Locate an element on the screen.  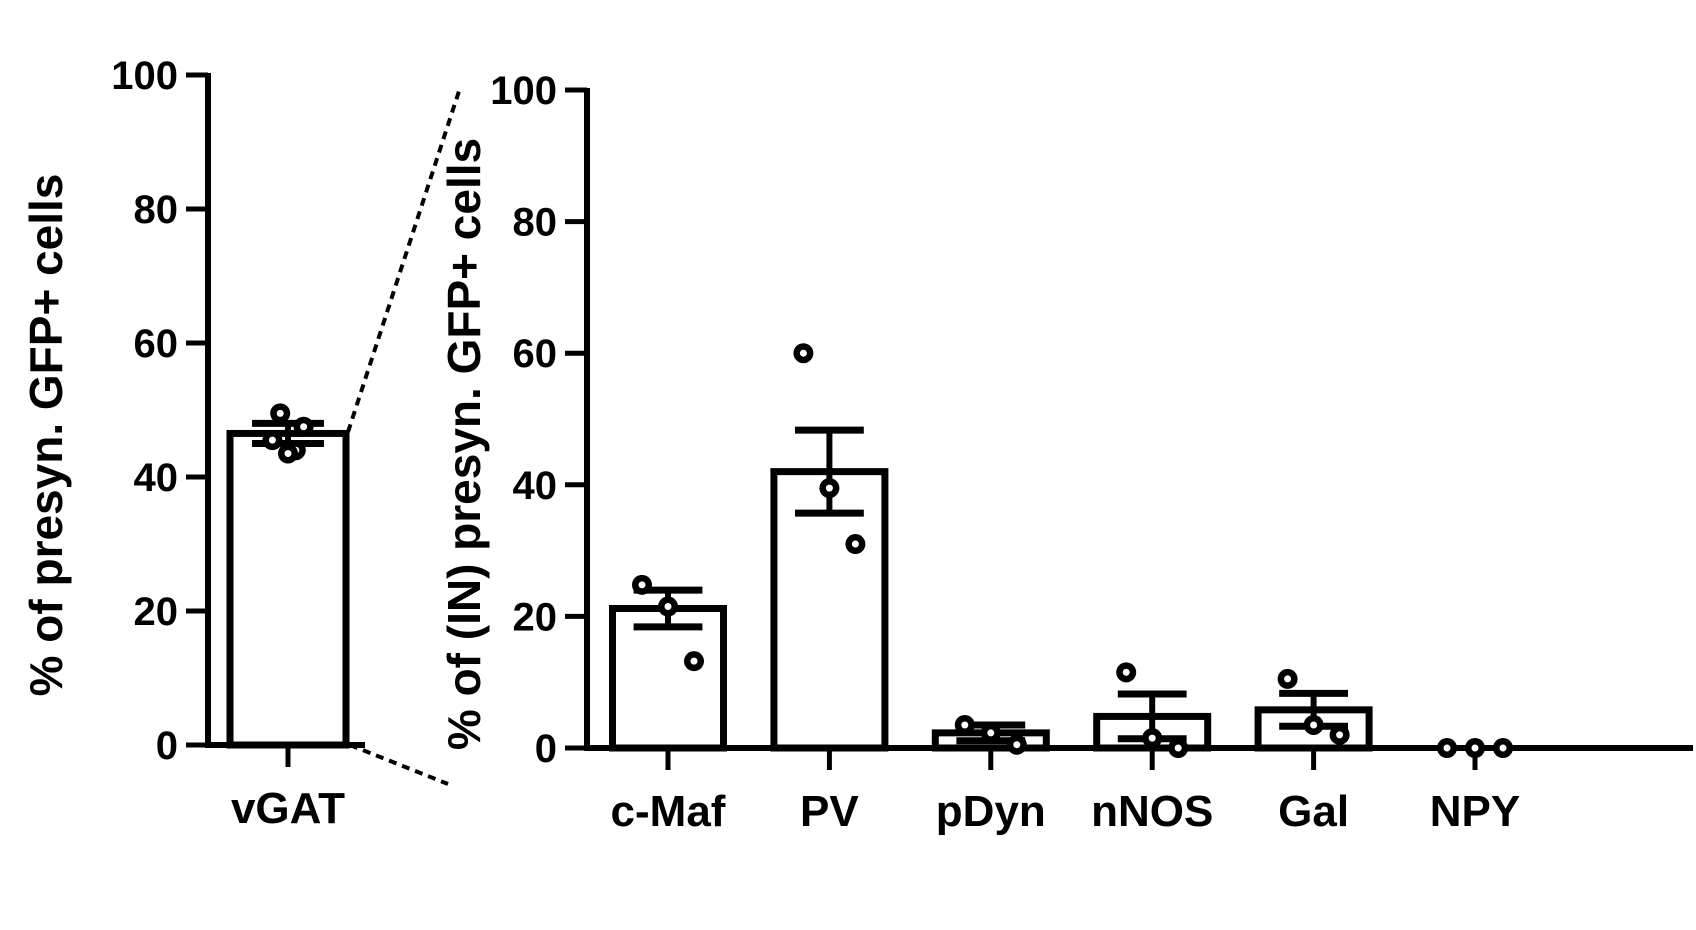
x-tick-label: pDyn is located at coordinates (991, 811).